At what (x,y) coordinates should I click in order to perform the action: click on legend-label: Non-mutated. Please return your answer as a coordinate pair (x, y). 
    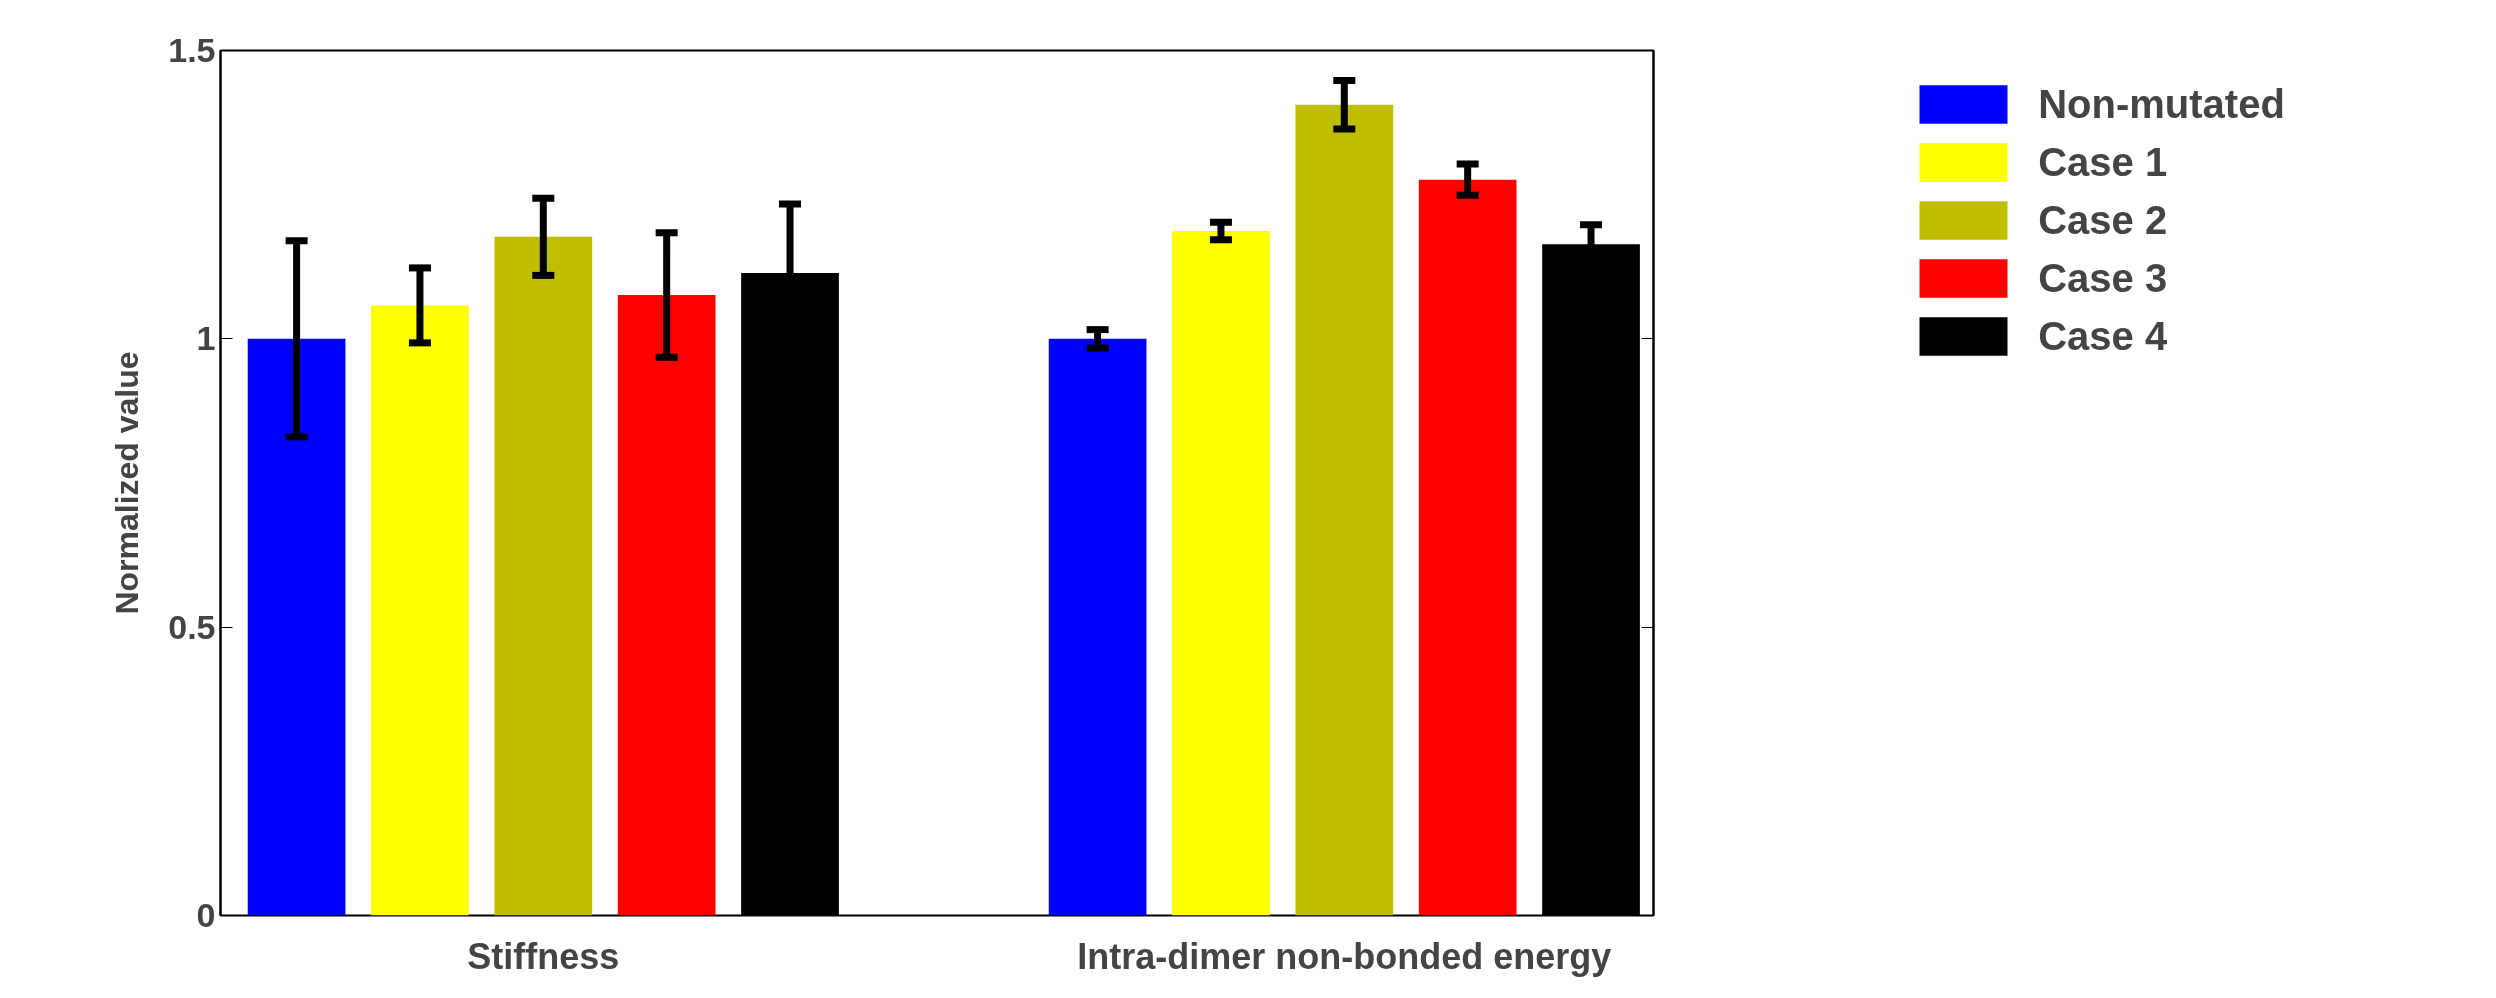
    Looking at the image, I should click on (2161, 104).